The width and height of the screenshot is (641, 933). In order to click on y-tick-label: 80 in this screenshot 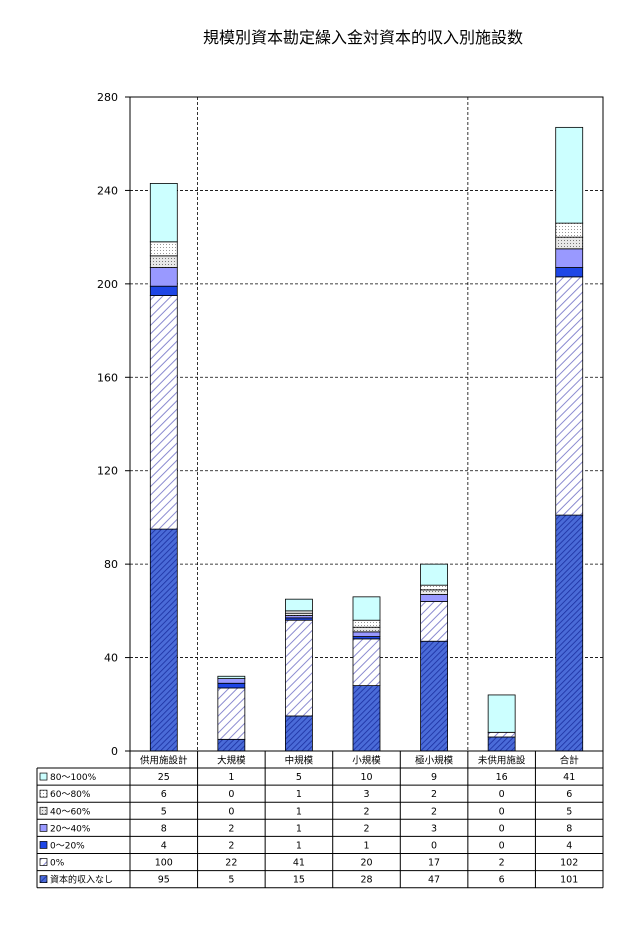, I will do `click(111, 564)`.